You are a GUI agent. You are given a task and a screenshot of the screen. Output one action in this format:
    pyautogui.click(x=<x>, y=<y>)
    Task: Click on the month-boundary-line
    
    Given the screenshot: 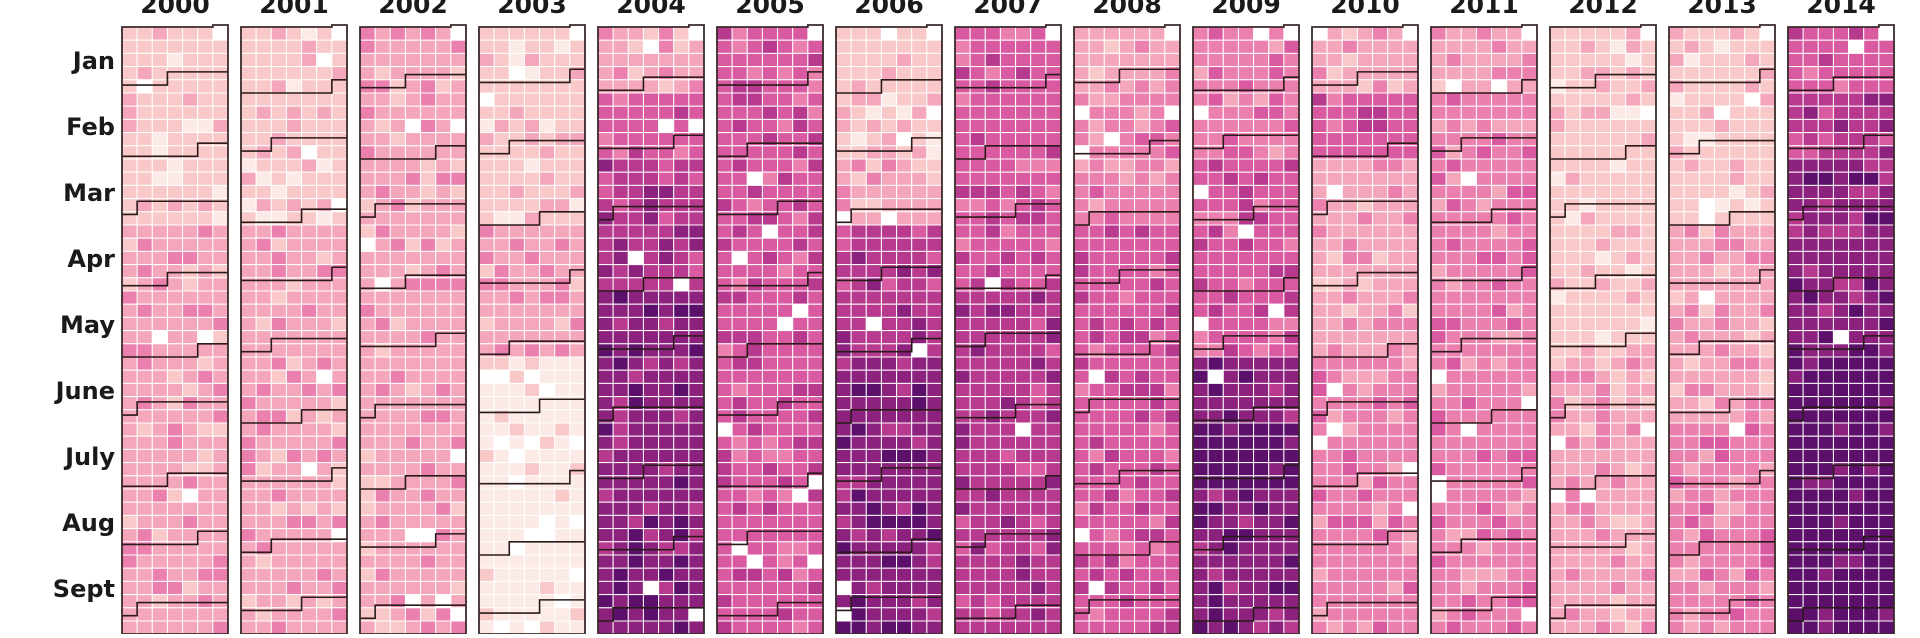 What is the action you would take?
    pyautogui.click(x=1246, y=284)
    